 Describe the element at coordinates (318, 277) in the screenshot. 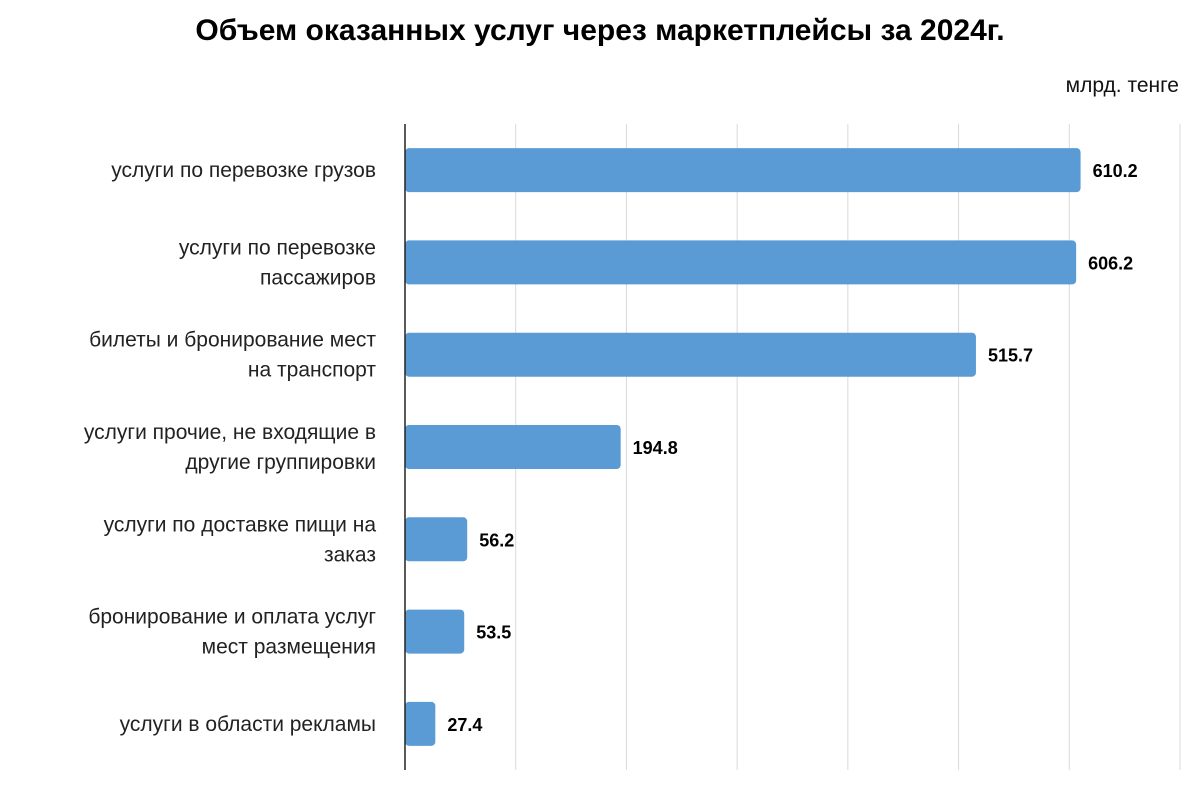

I see `category-label: пассажиров` at that location.